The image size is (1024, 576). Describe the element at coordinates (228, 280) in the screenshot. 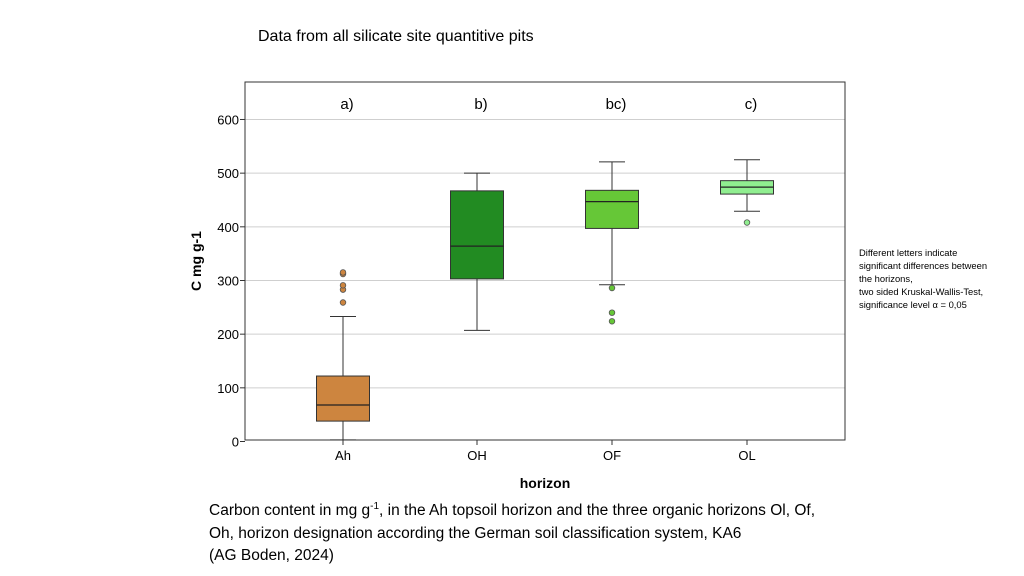

I see `y-tick-label: 300` at that location.